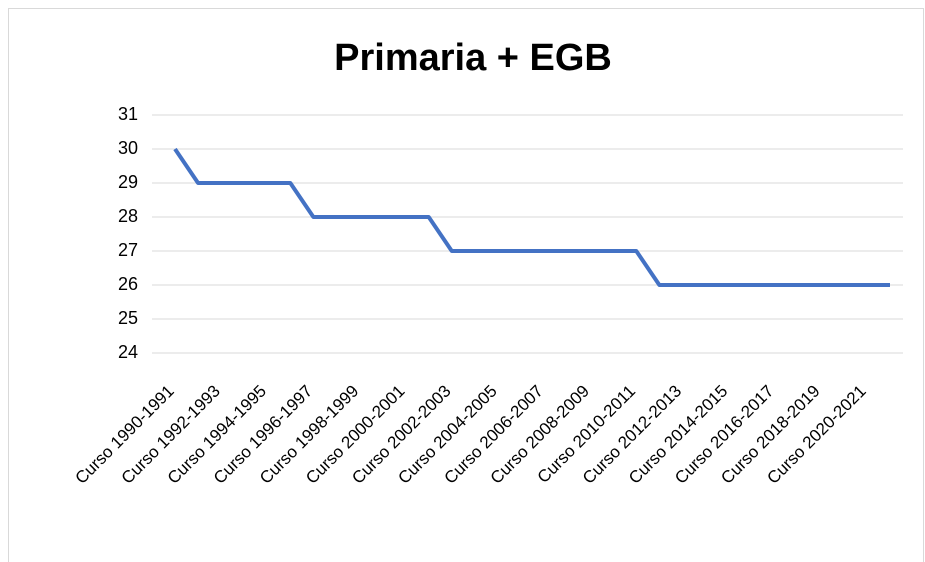  I want to click on y-tick-label: 30, so click(128, 148).